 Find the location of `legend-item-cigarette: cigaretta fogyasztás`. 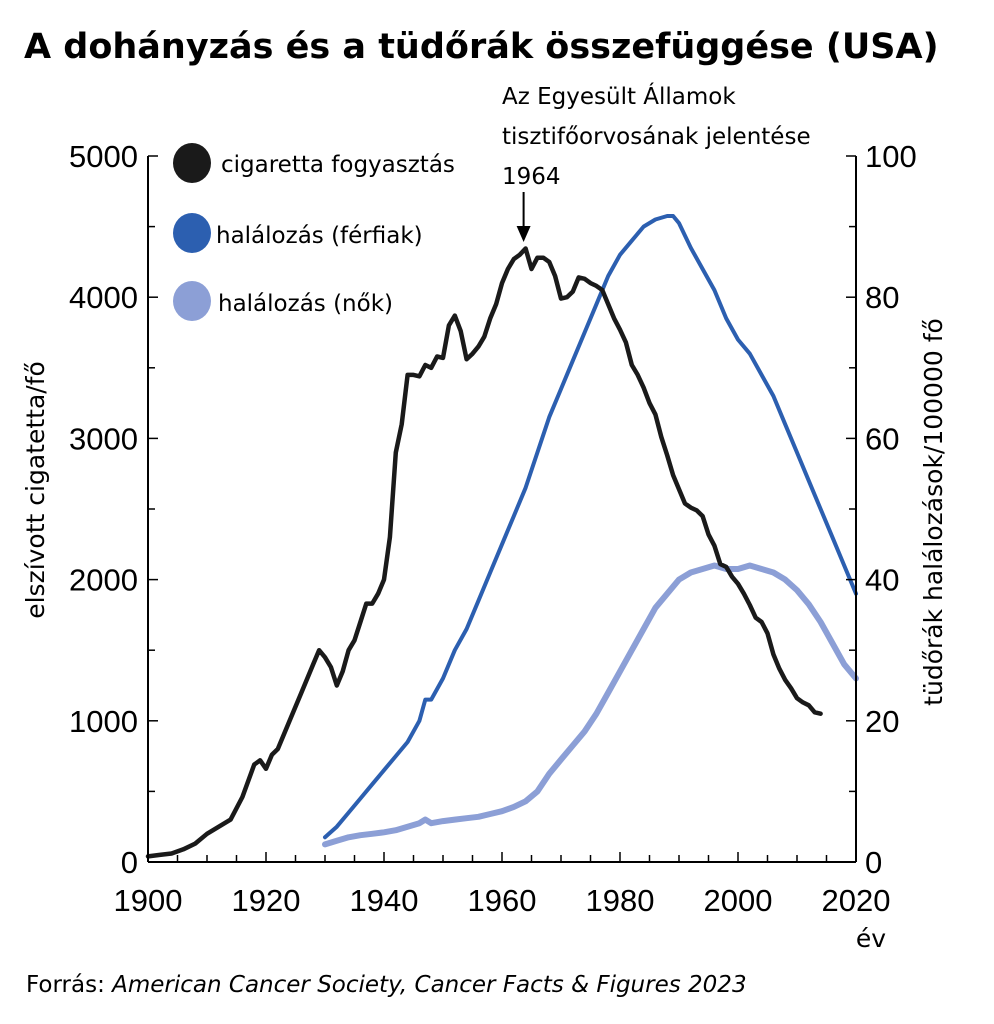

legend-item-cigarette: cigaretta fogyasztás is located at coordinates (314, 163).